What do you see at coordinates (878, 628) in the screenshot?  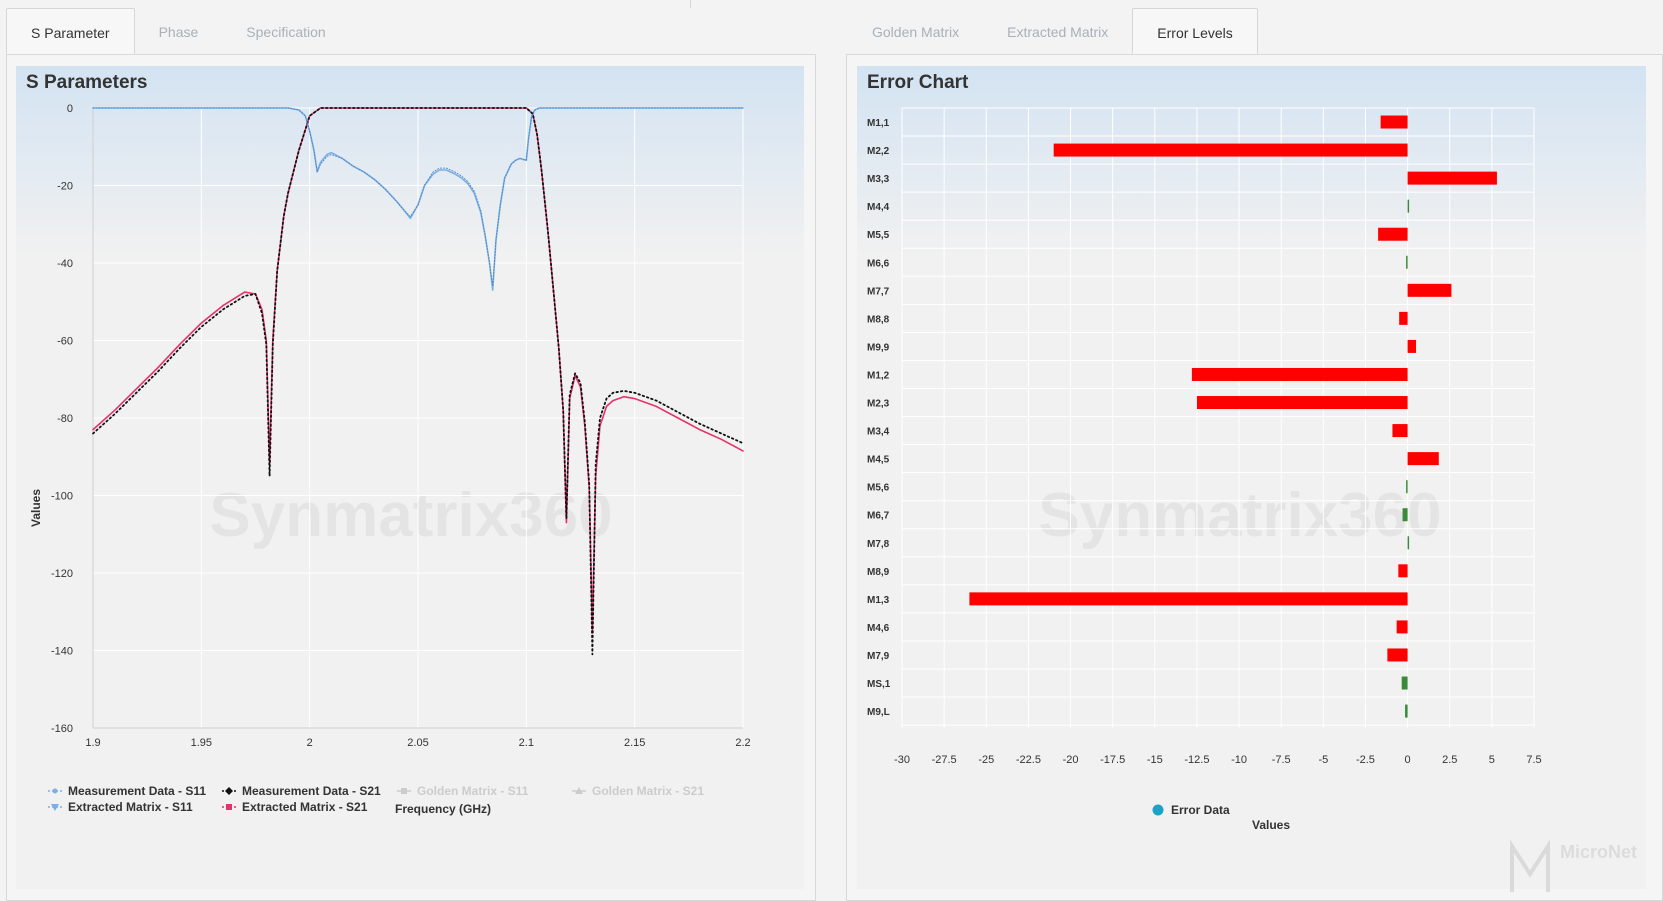 I see `category-label: M4,6` at bounding box center [878, 628].